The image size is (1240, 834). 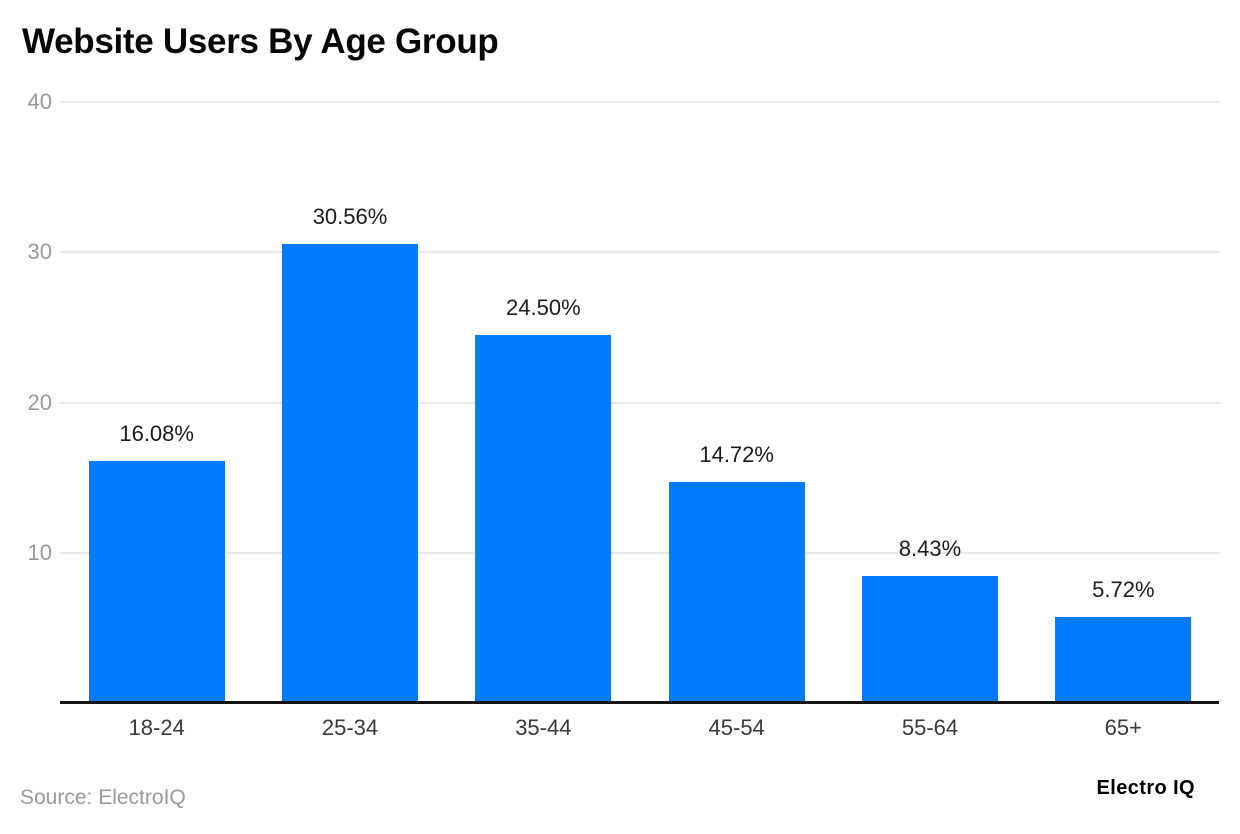 I want to click on bar-value-label: 16.08%, so click(x=156, y=434).